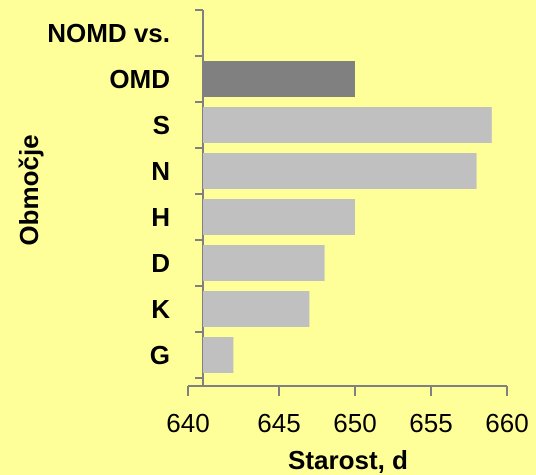 The image size is (536, 475). Describe the element at coordinates (354, 423) in the screenshot. I see `x-tick-label: 650` at that location.